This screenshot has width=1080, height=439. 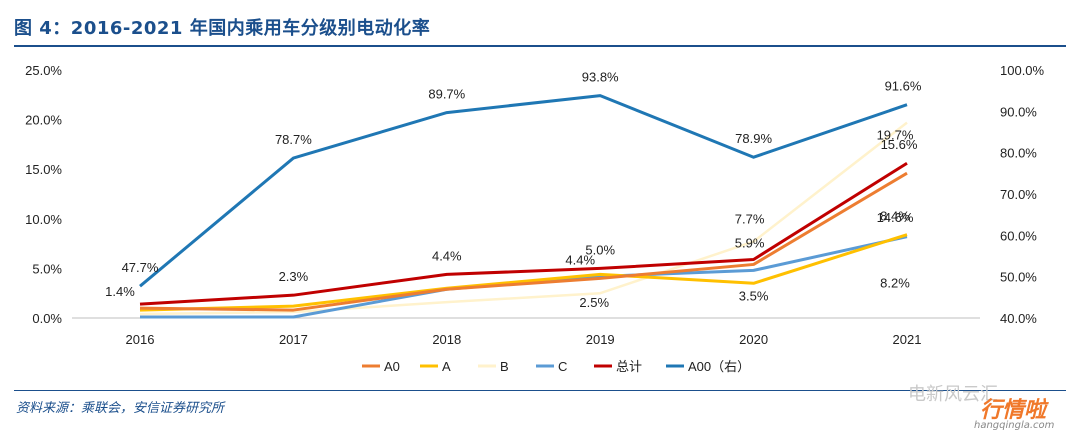 What do you see at coordinates (600, 249) in the screenshot?
I see `data-label: 5.0%` at bounding box center [600, 249].